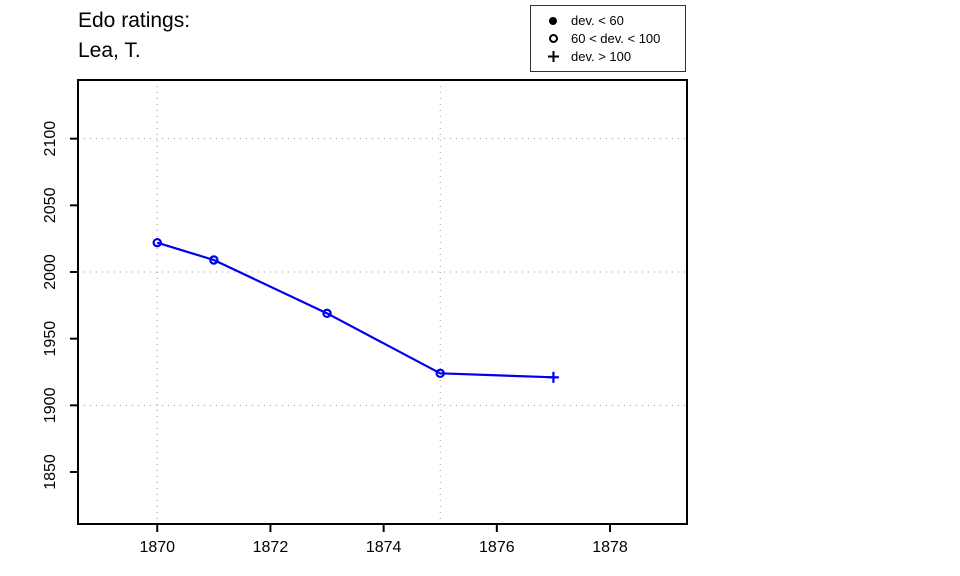 The height and width of the screenshot is (576, 960). I want to click on open-circle-icon, so click(553, 38).